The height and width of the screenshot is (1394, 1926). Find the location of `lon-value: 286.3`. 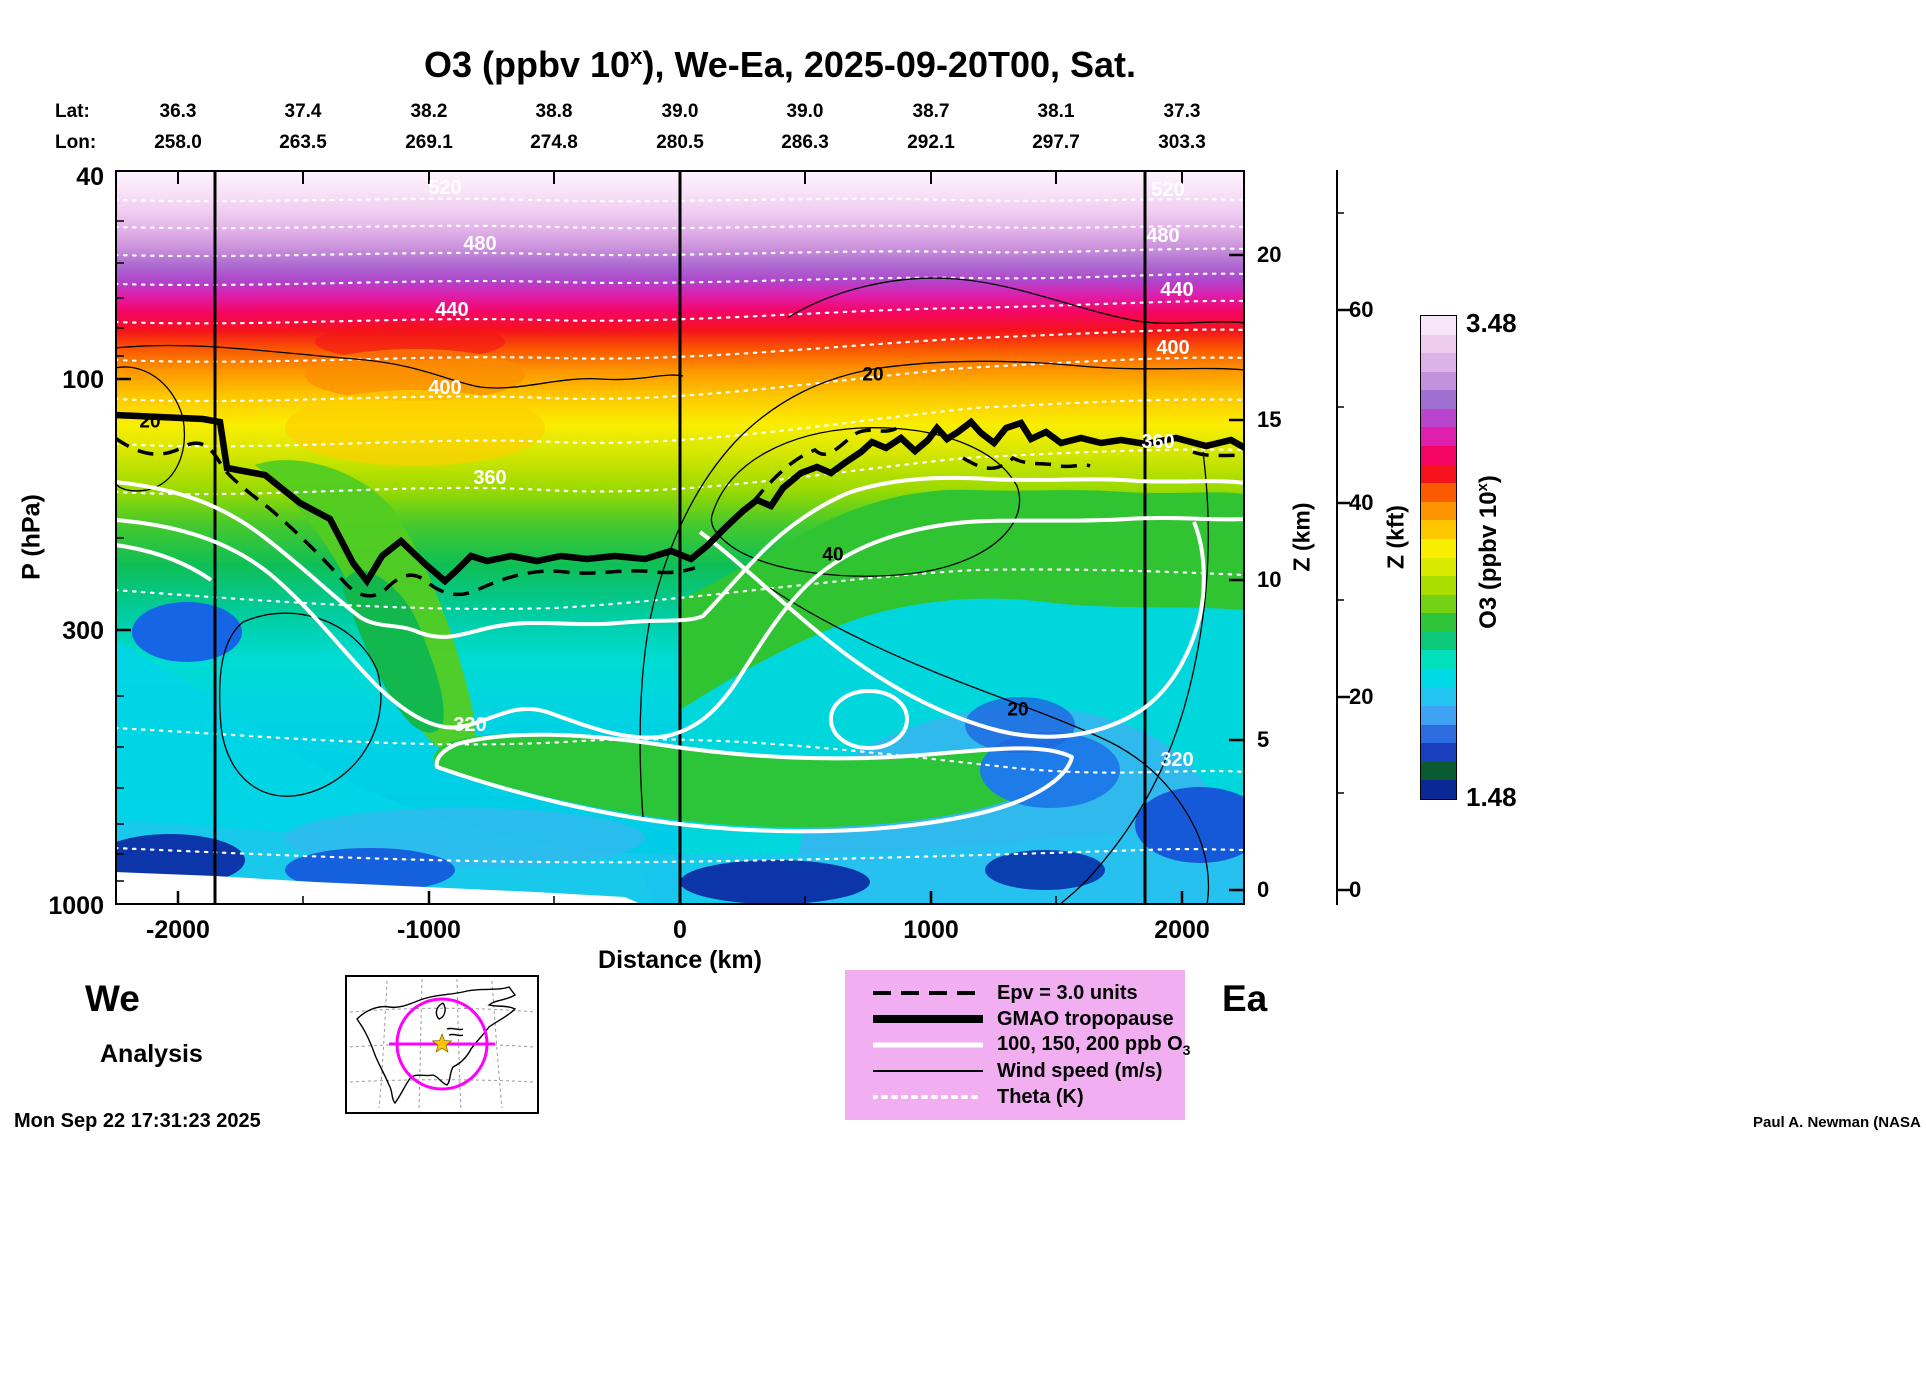

lon-value: 286.3 is located at coordinates (805, 142).